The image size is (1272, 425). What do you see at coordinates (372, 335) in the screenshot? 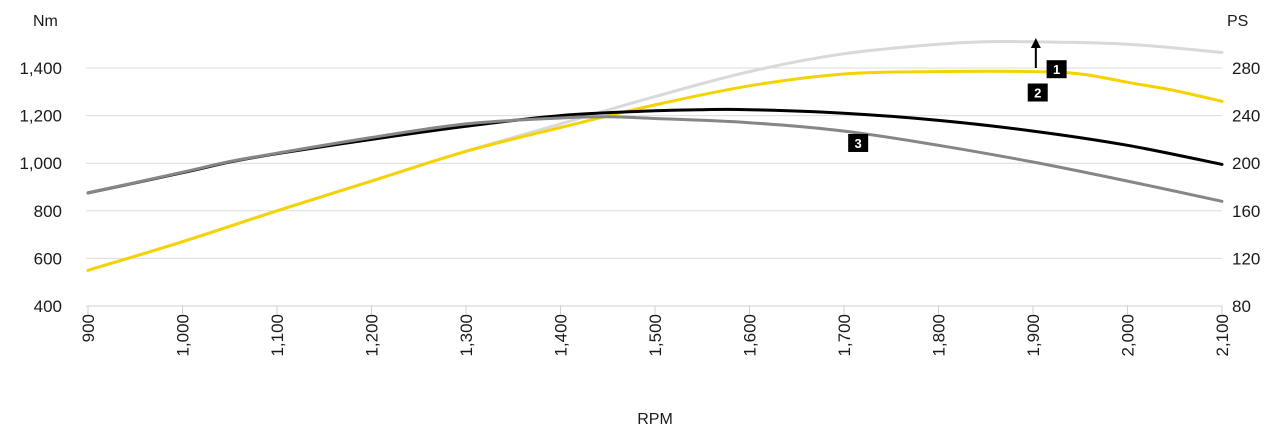
I see `x-tick-label: 1,200` at bounding box center [372, 335].